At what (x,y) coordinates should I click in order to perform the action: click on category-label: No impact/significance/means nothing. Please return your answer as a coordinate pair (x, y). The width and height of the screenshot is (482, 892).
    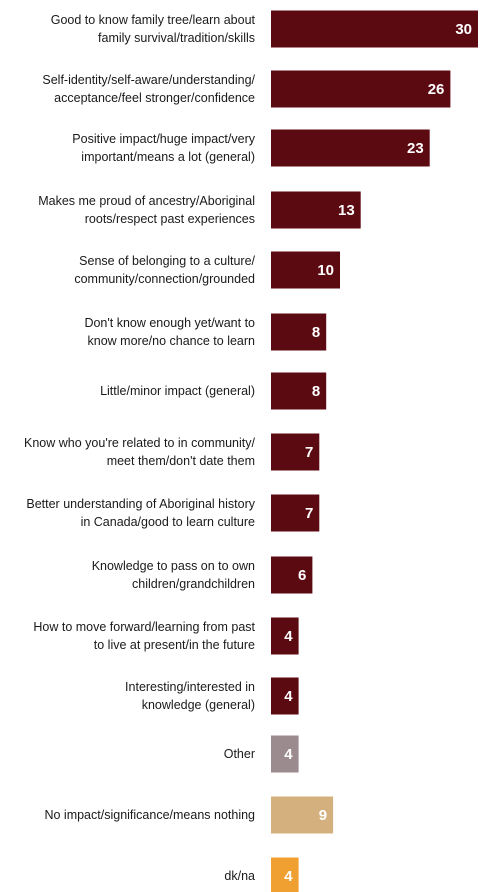
    Looking at the image, I should click on (149, 815).